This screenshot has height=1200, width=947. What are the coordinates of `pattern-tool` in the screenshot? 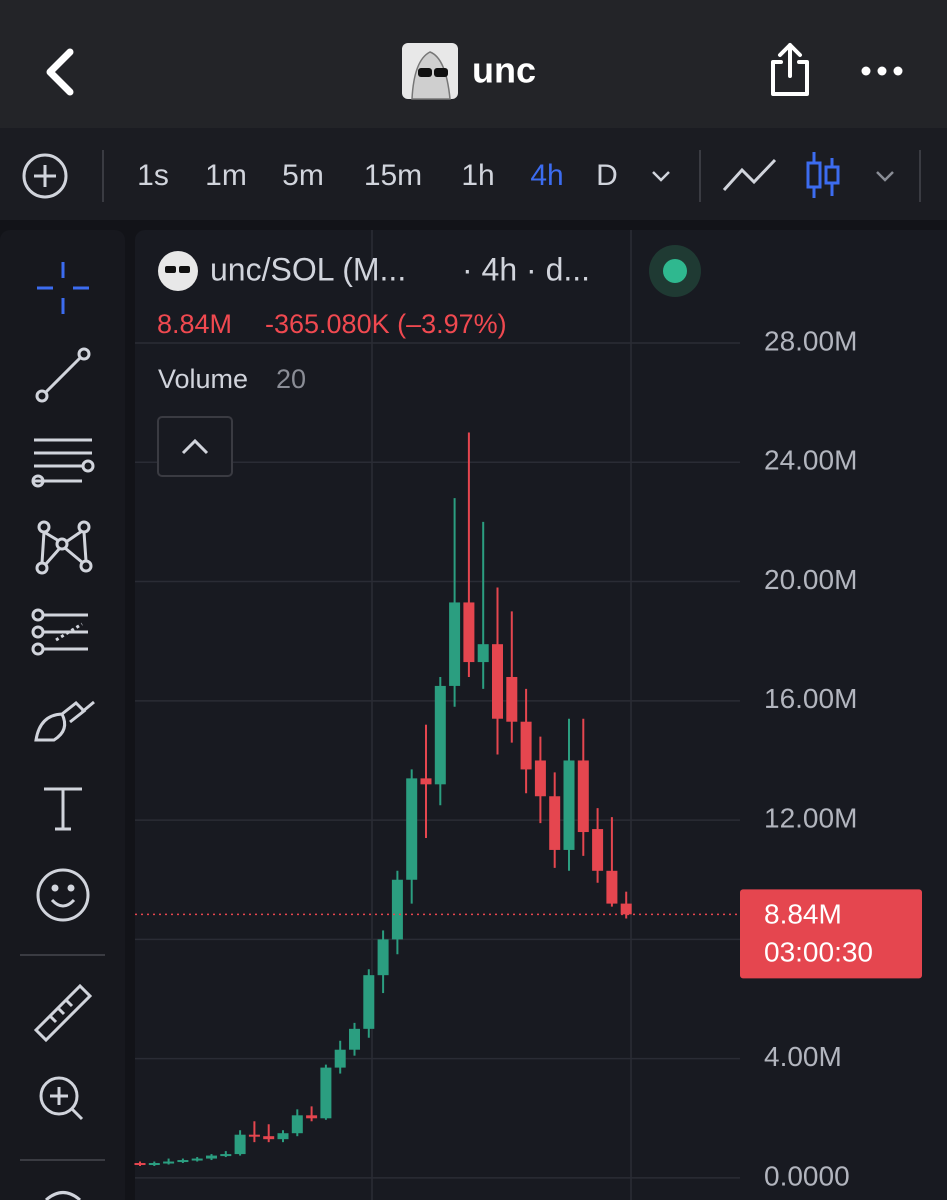 It's located at (64, 547).